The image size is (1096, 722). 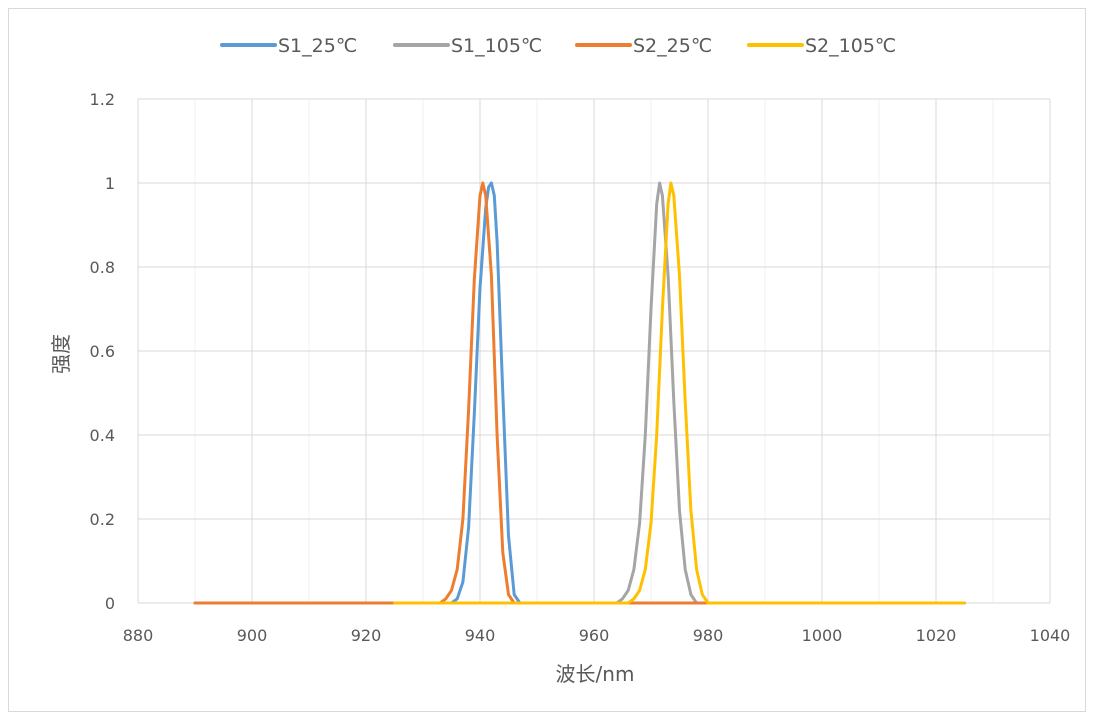 What do you see at coordinates (102, 267) in the screenshot?
I see `y-tick-label: 0.8` at bounding box center [102, 267].